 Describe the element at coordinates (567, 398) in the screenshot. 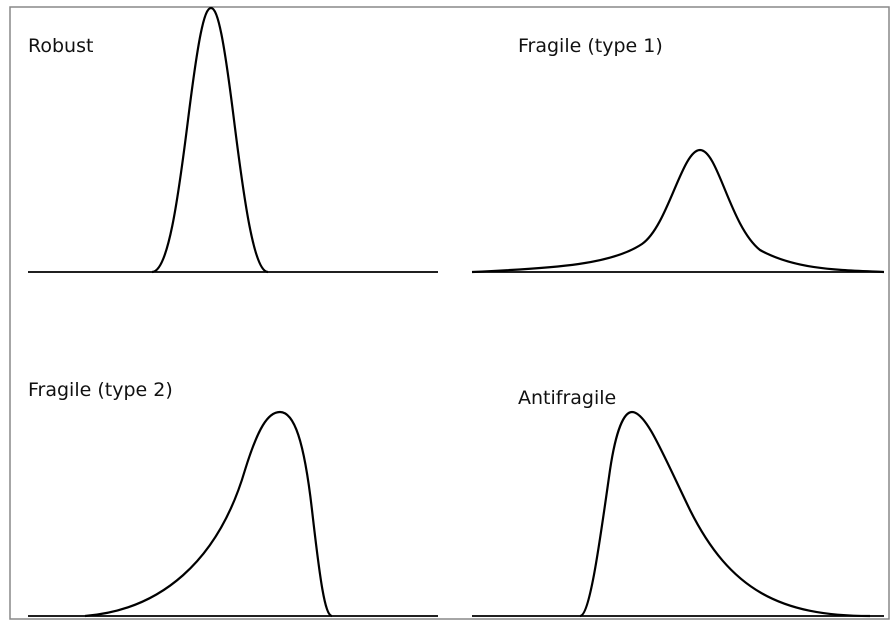

I see `panel-label: Antifragile` at that location.